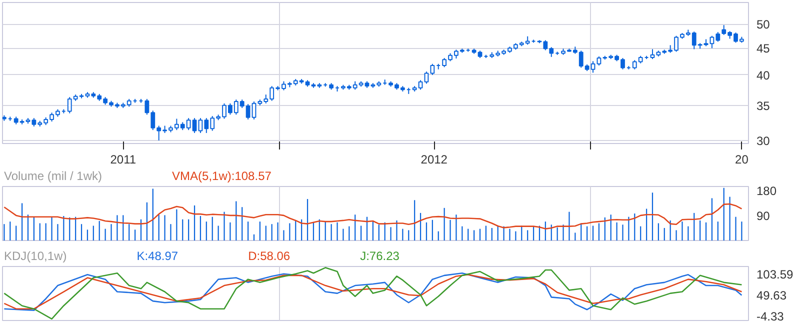  Describe the element at coordinates (763, 25) in the screenshot. I see `y-tick-label: 50` at that location.